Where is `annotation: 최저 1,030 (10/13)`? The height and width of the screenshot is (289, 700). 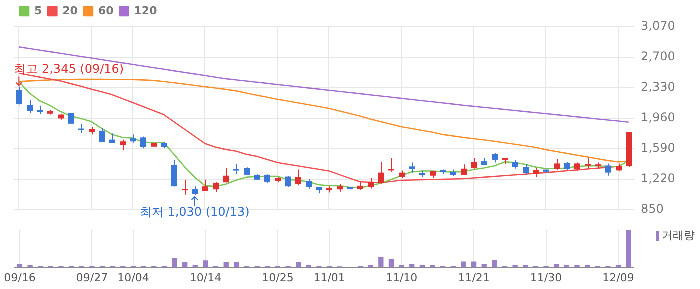 annotation: 최저 1,030 (10/13) is located at coordinates (195, 212).